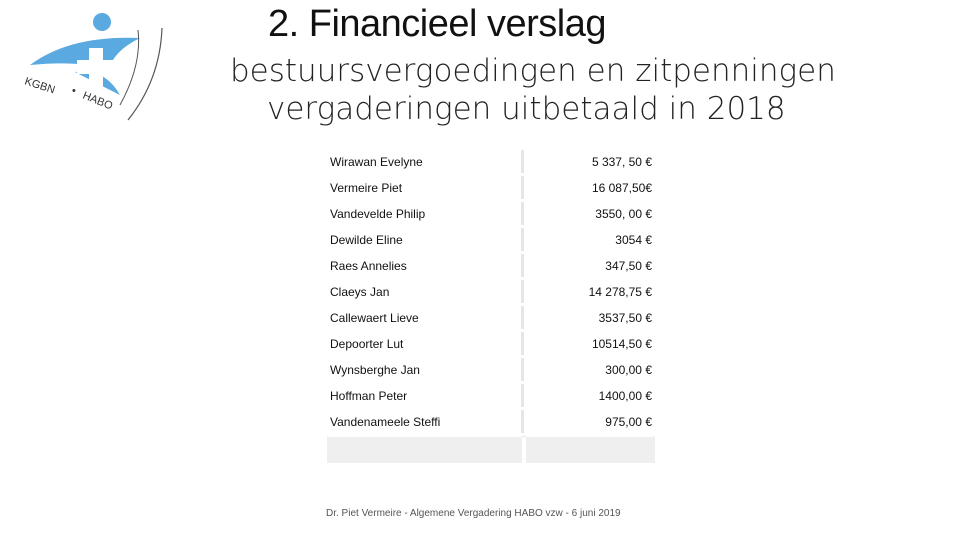 The height and width of the screenshot is (540, 960). I want to click on subtitle-line-2: vergaderingen uitbetaald in 2018, so click(526, 109).